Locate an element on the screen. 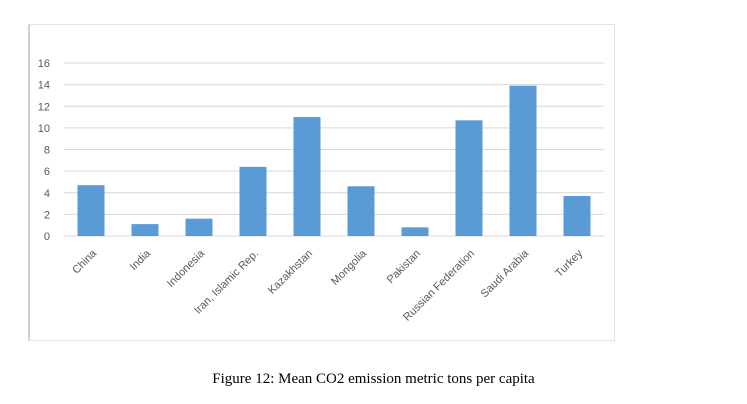 The height and width of the screenshot is (404, 747). x-category-label: Saudi Arabia is located at coordinates (505, 273).